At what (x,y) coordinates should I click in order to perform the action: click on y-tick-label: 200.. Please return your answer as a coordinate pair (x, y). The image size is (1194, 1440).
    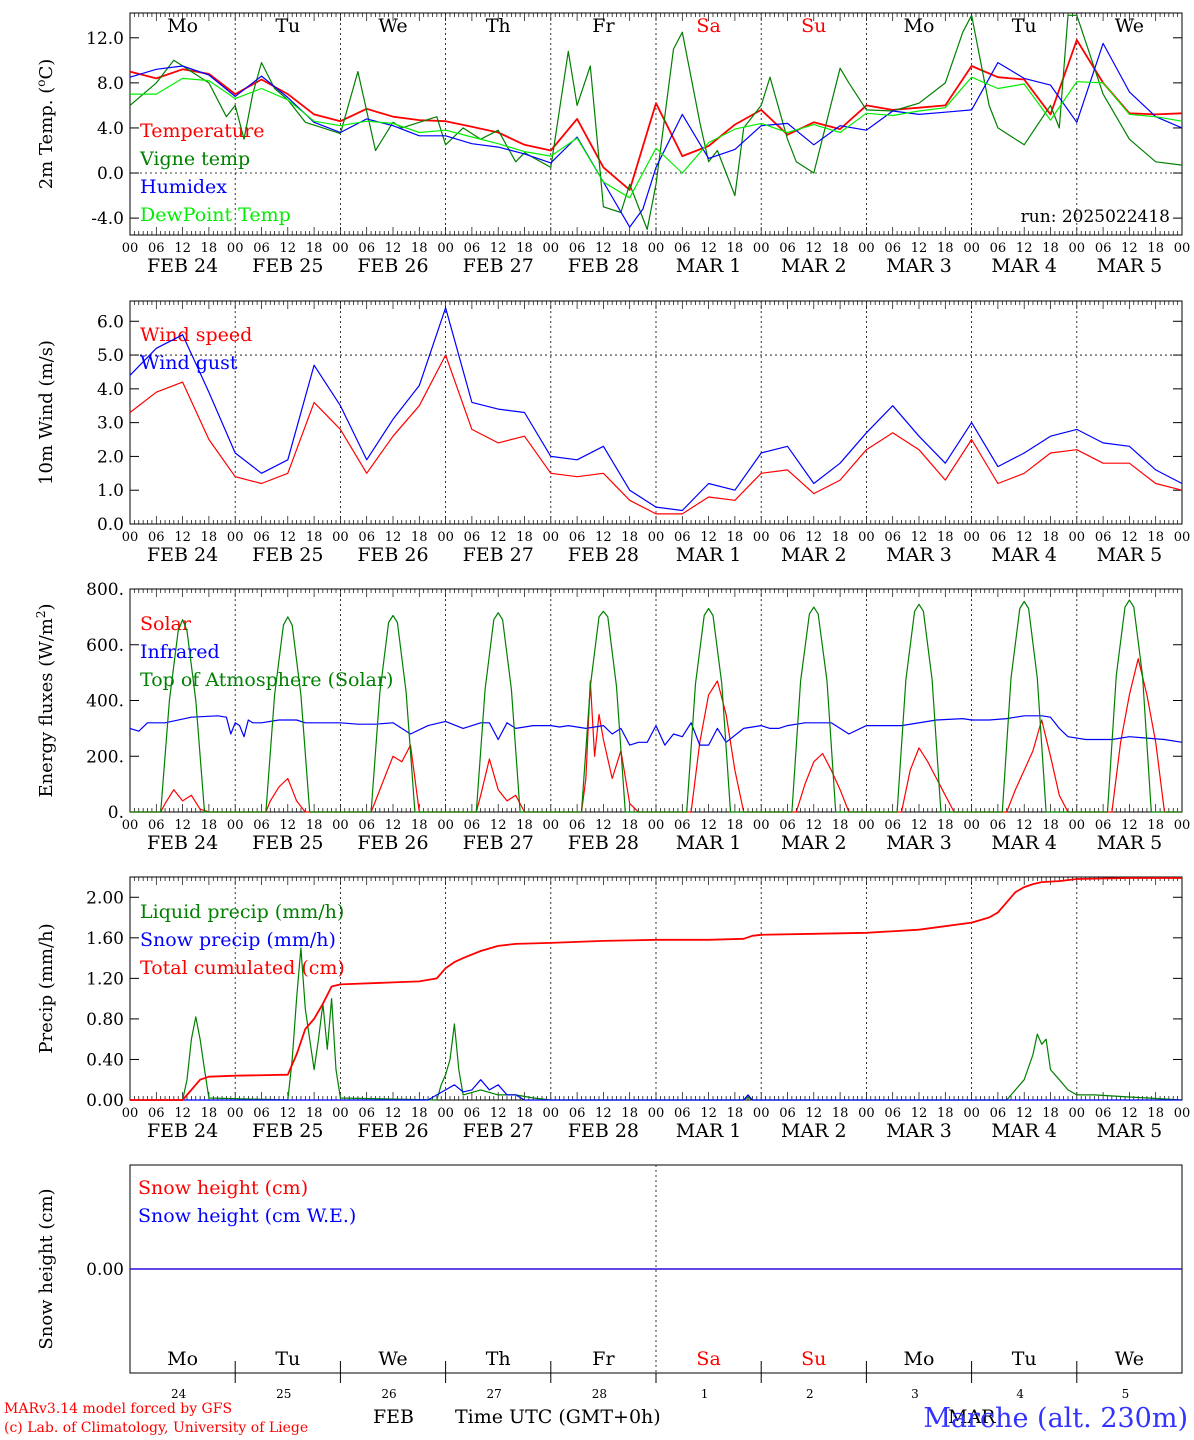
    Looking at the image, I should click on (105, 757).